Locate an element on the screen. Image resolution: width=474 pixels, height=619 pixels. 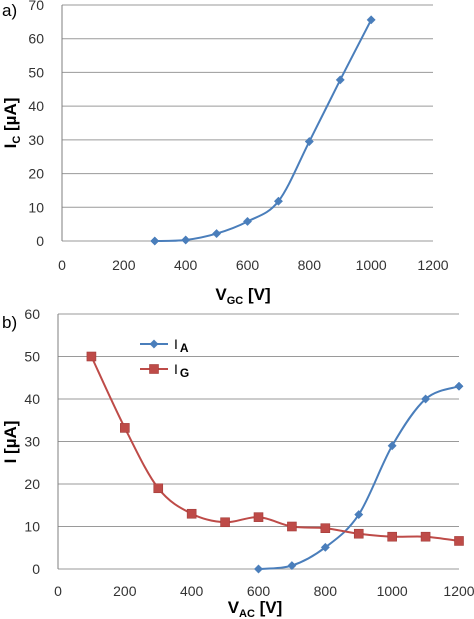
y-axis-title: IC [µA] is located at coordinates (12, 123).